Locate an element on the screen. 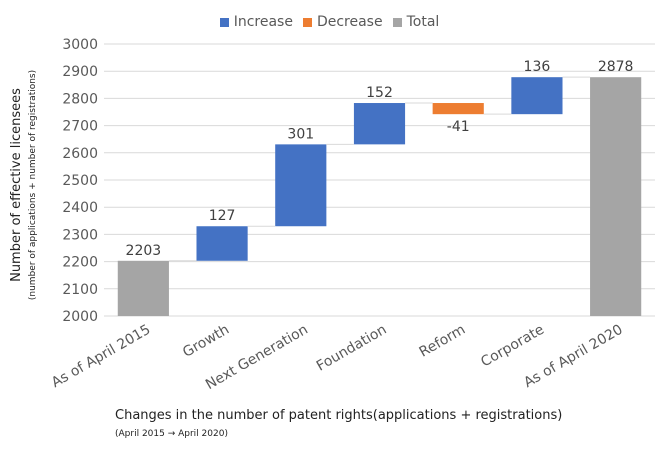  legend-item-total: Total is located at coordinates (416, 22).